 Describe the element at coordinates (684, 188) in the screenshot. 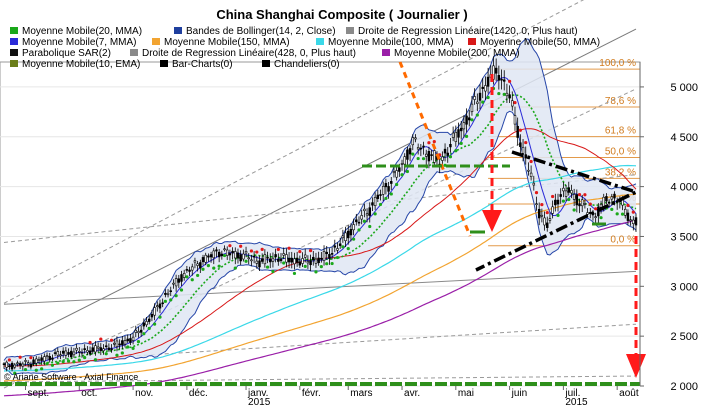

I see `y-tick-label: 4 000` at that location.